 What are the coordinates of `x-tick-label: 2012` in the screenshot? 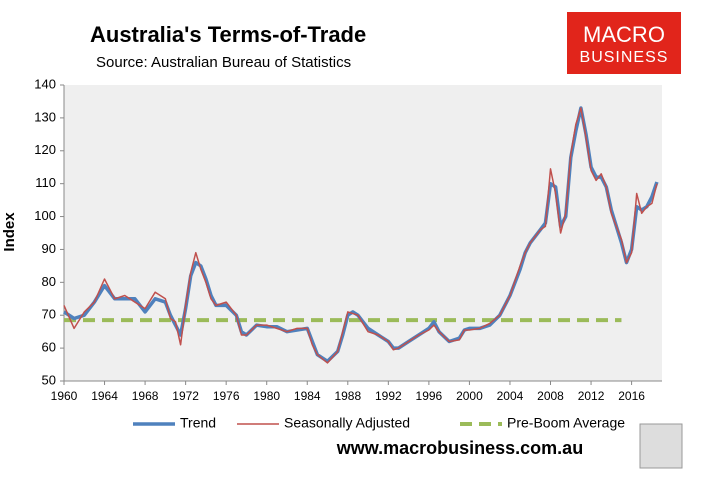 It's located at (591, 396).